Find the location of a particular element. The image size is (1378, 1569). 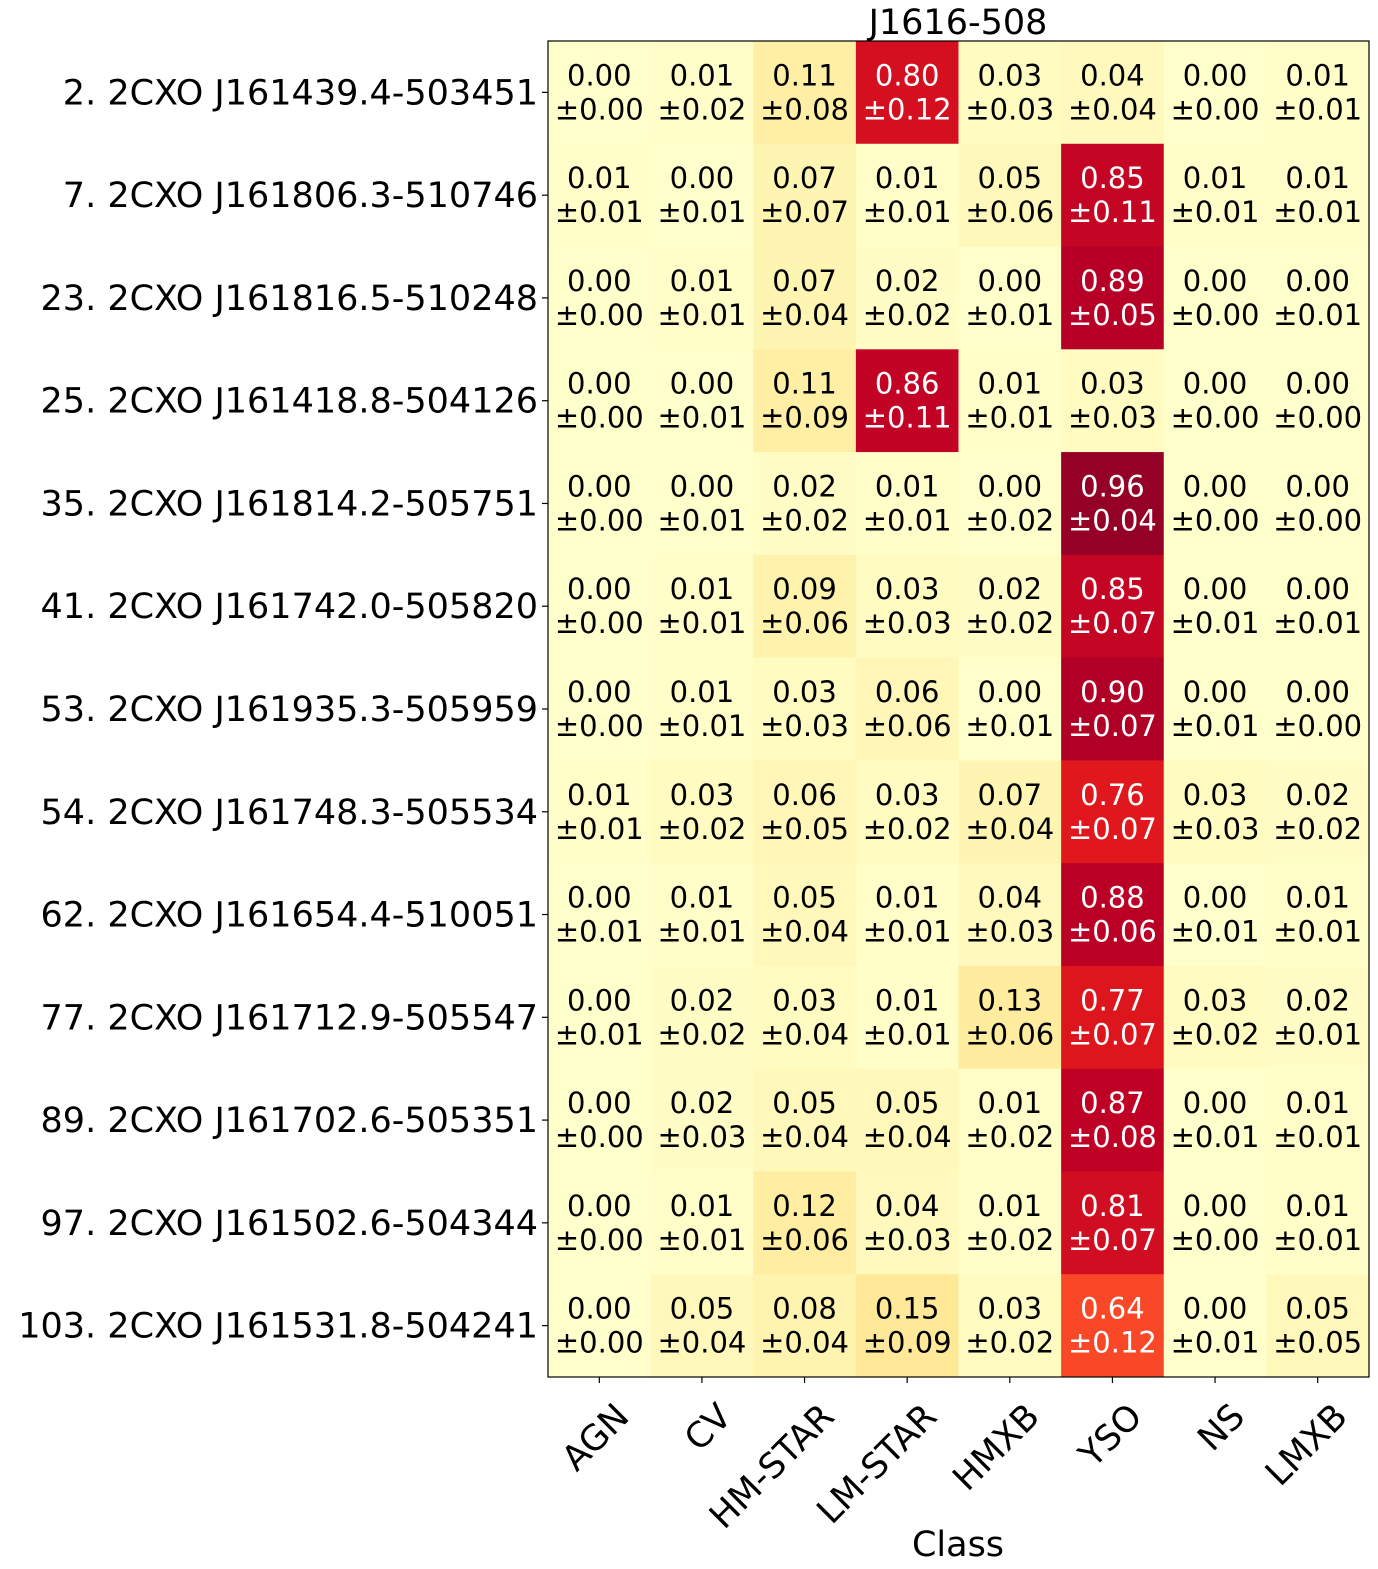

cell-value-label: 0.13 is located at coordinates (1010, 1000).